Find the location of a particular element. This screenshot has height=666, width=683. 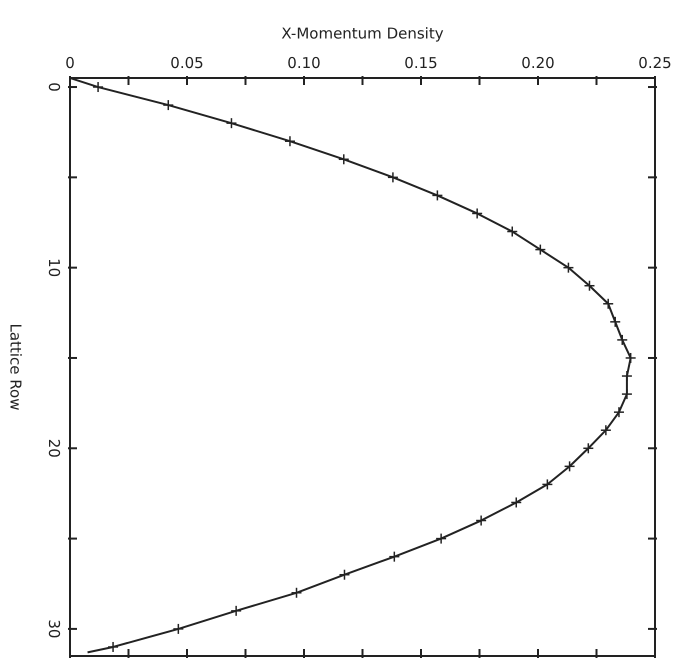

y-tick-label: 0 is located at coordinates (54, 87).